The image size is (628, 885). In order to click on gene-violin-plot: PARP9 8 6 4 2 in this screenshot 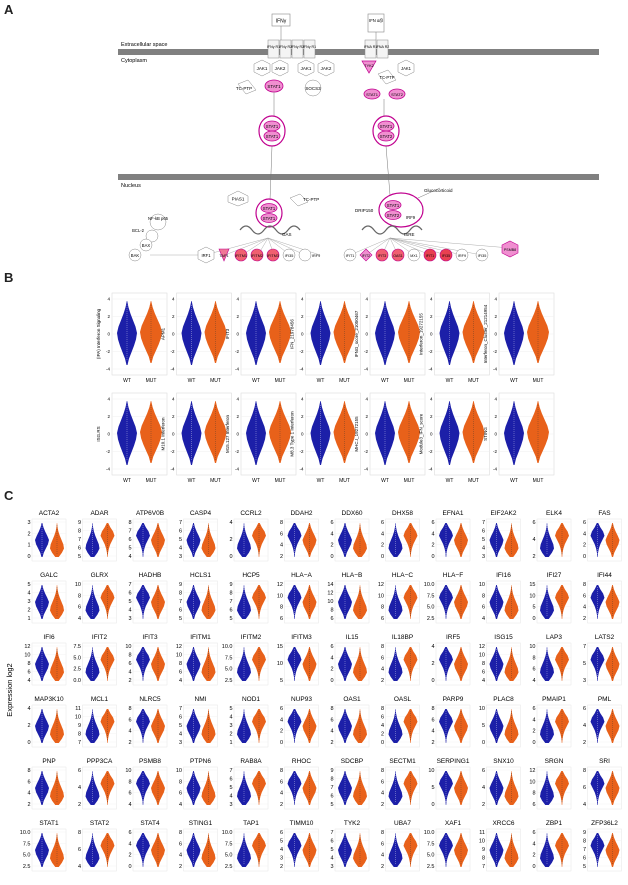, I will do `click(451, 722)`.